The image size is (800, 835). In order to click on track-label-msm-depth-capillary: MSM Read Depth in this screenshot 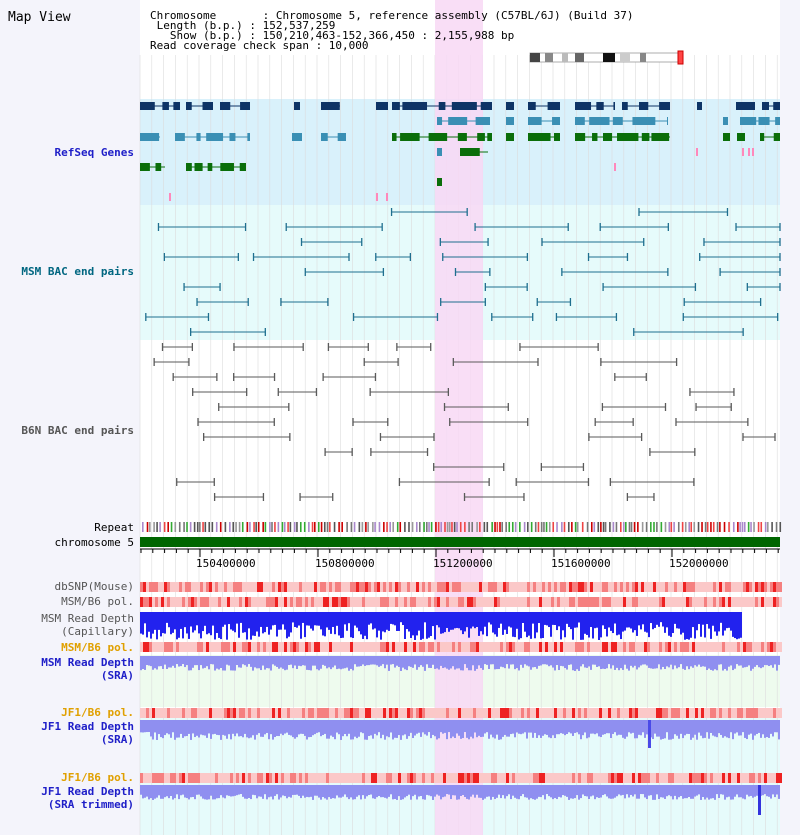, I will do `click(87, 618)`.